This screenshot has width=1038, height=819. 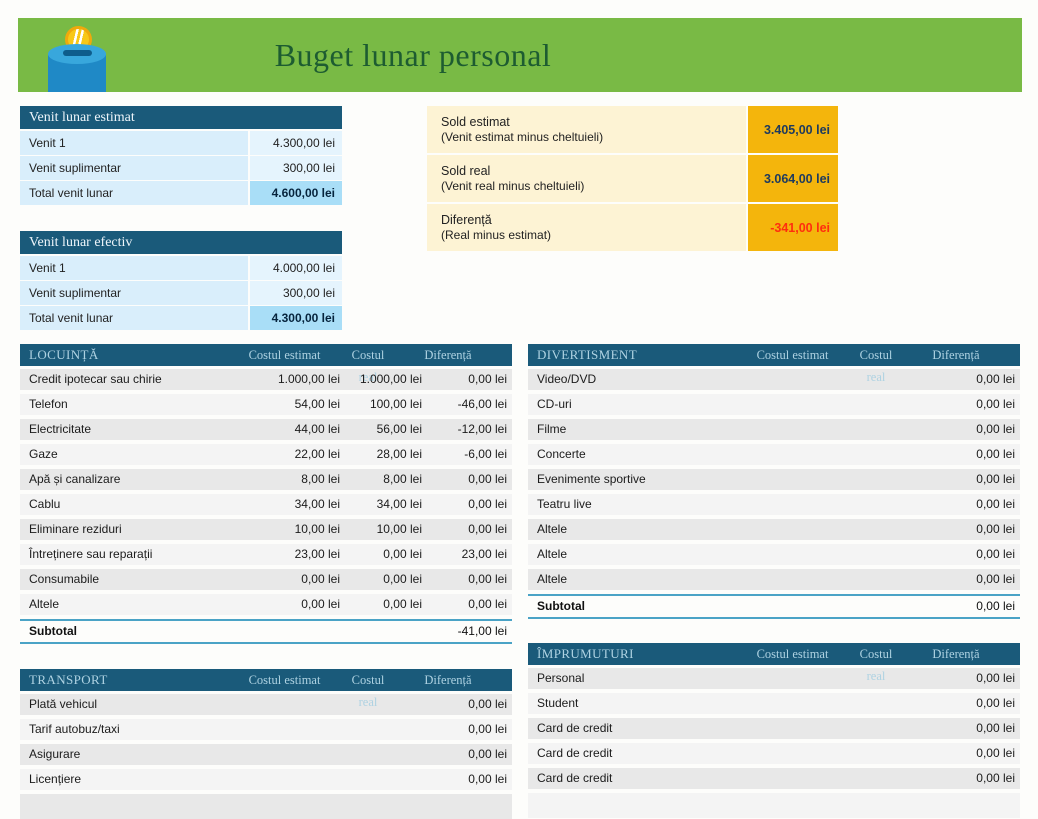 I want to click on income-label-cell: Venit 1, so click(x=135, y=143).